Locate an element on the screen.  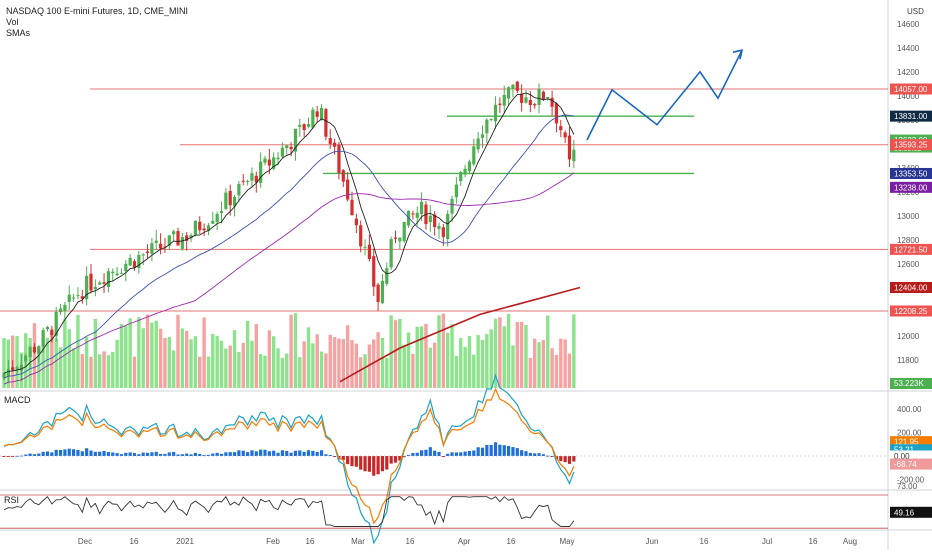
rsi-tick-label: 73.00 is located at coordinates (907, 486).